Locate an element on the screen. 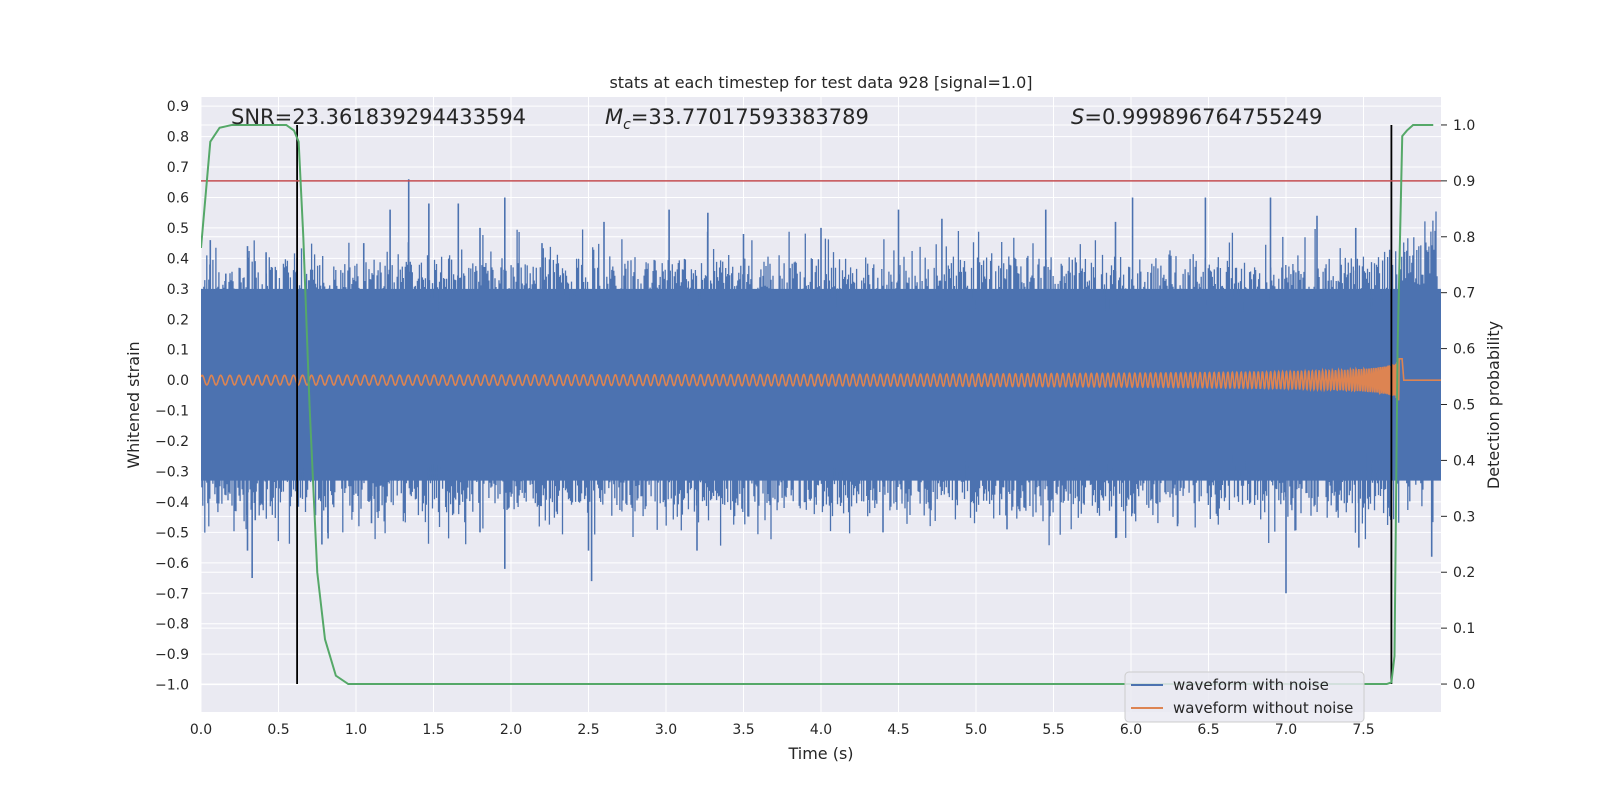 This screenshot has width=1600, height=800. y2-tick-label: 0.9 is located at coordinates (1464, 182).